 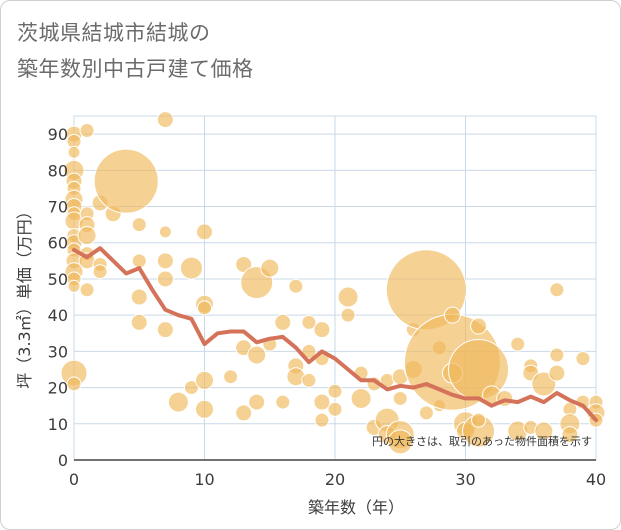 What do you see at coordinates (58, 207) in the screenshot?
I see `y-tick-label: 70` at bounding box center [58, 207].